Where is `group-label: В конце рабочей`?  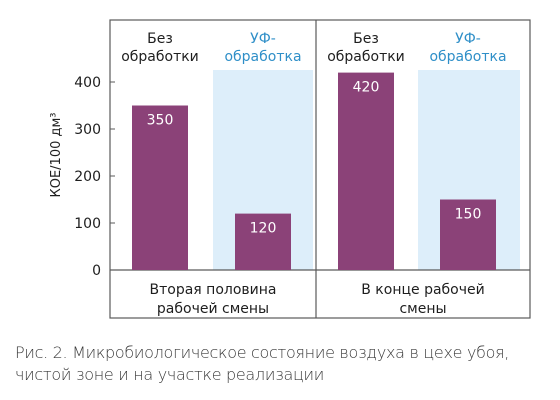 group-label: В конце рабочей is located at coordinates (422, 290).